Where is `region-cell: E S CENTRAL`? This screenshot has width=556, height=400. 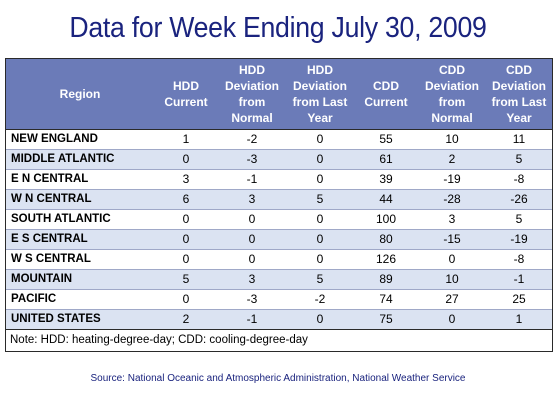
region-cell: E S CENTRAL is located at coordinates (80, 239).